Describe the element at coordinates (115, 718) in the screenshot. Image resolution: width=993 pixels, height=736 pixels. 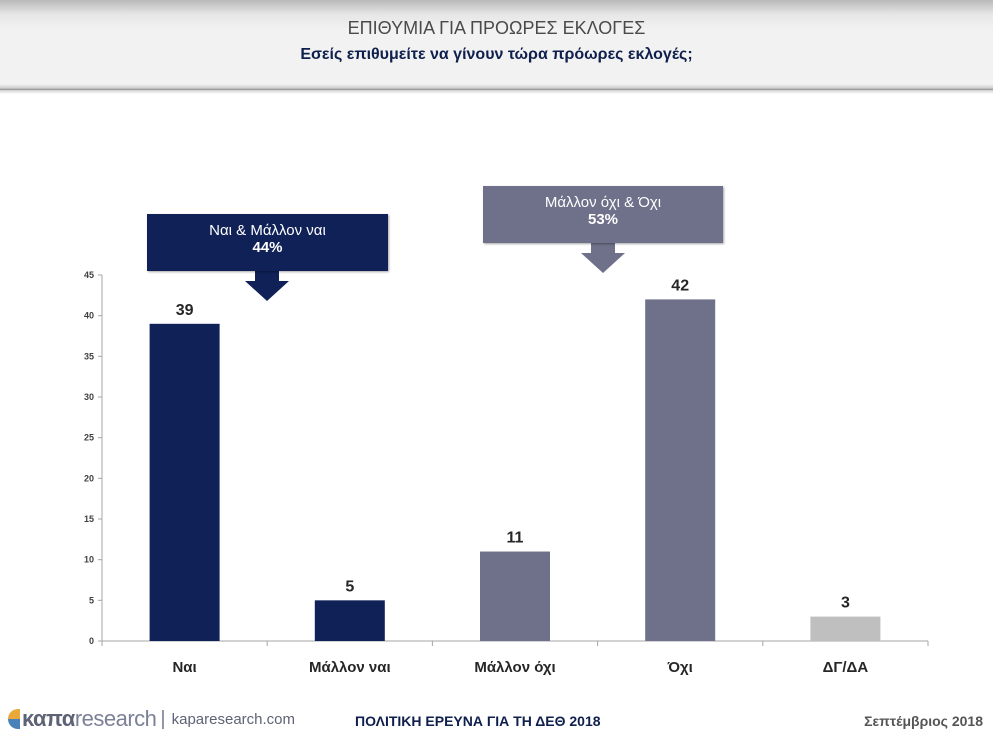
I see `logo-text-light: research` at that location.